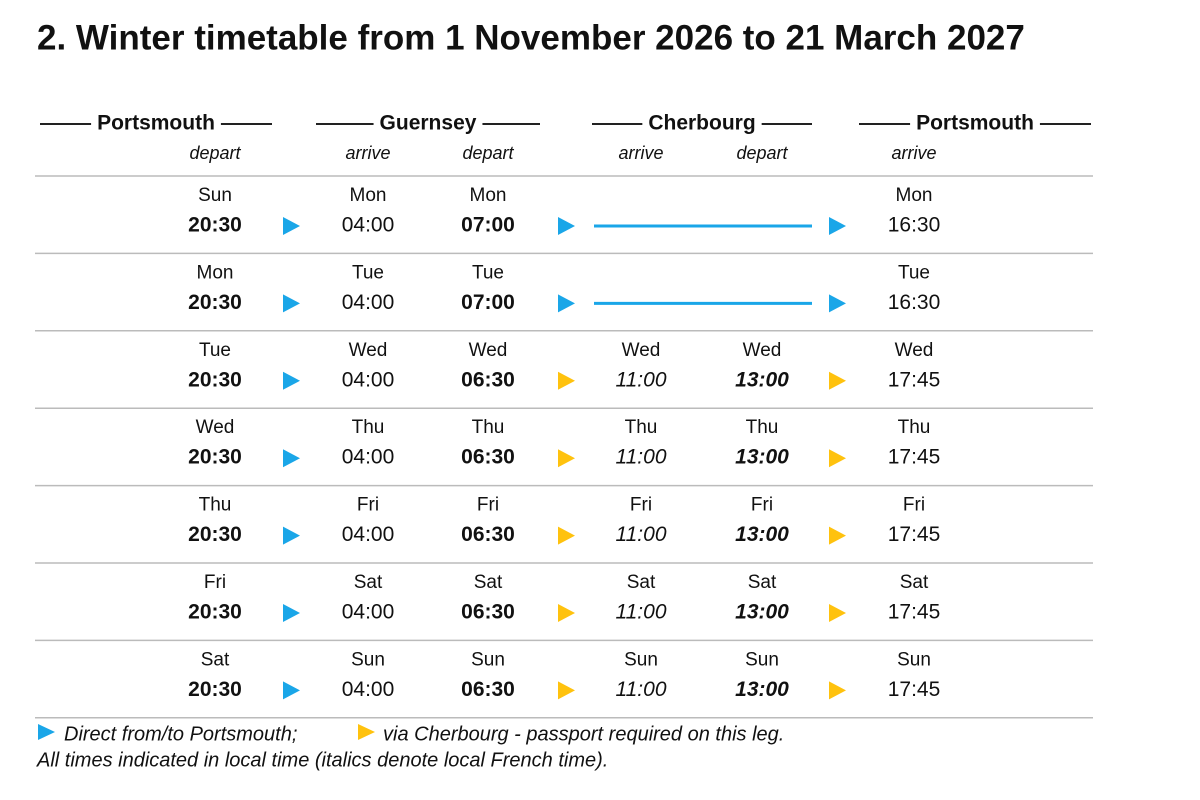 Image resolution: width=1200 pixels, height=800 pixels. I want to click on port-name: Cherbourg, so click(701, 123).